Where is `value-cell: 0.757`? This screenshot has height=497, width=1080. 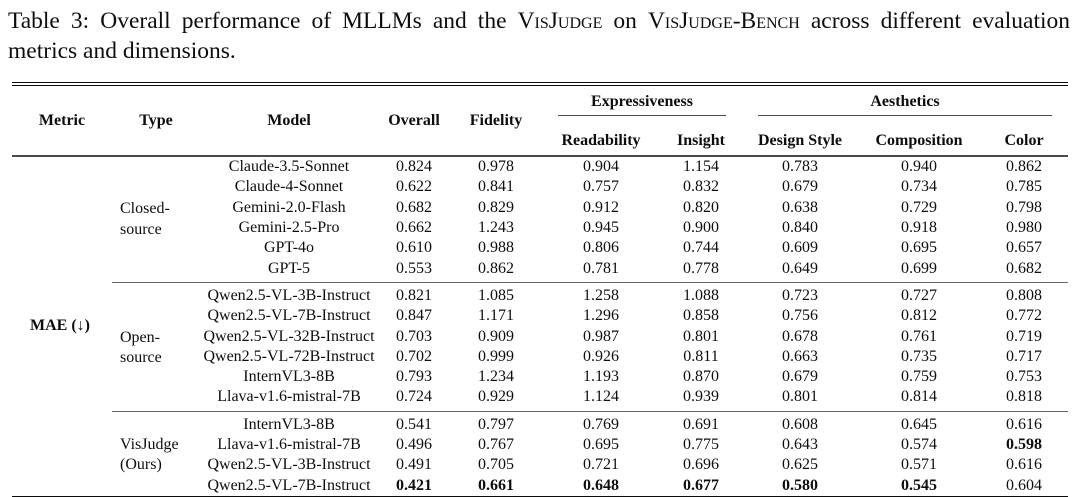 value-cell: 0.757 is located at coordinates (601, 187).